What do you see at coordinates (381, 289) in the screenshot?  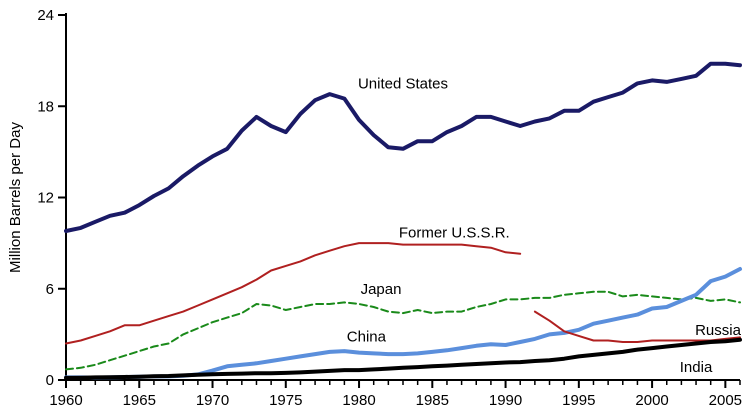 I see `series-label-japan: Japan` at bounding box center [381, 289].